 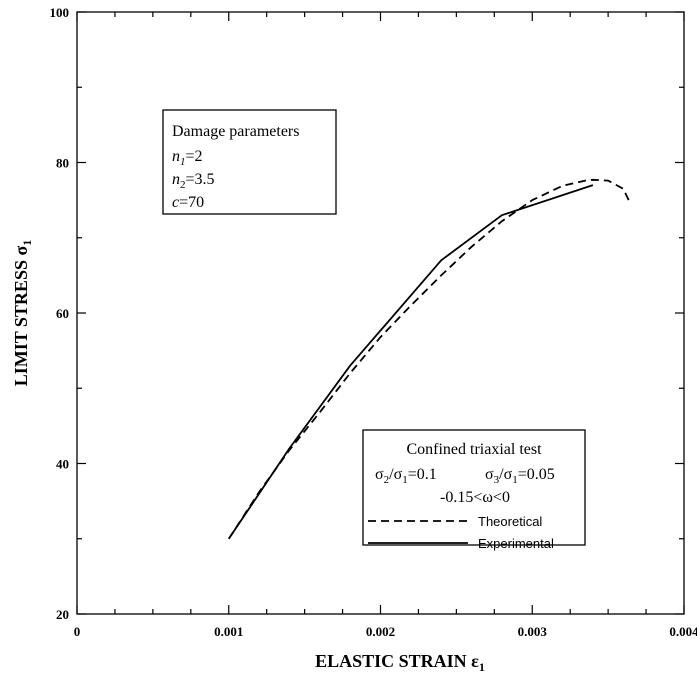 I want to click on damage-param-c: c=70, so click(x=188, y=202).